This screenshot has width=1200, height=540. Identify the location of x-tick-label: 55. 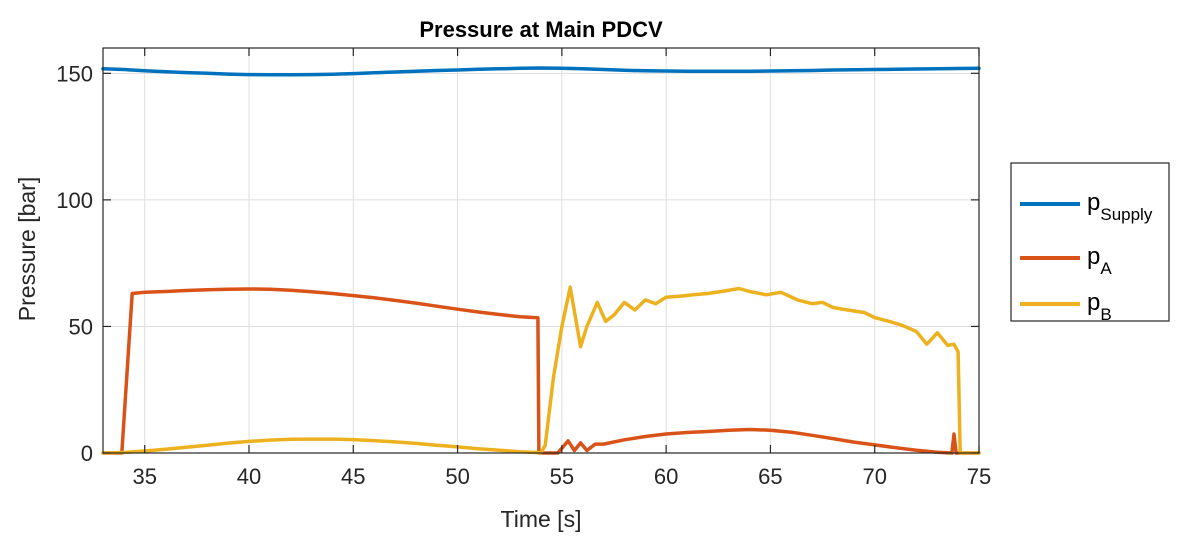
(562, 476).